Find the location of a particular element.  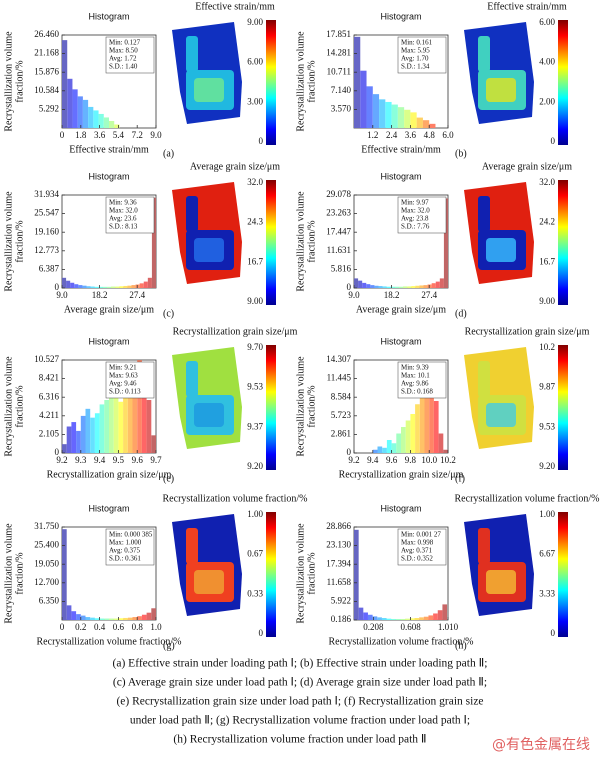

y-tick-label: 8.421 is located at coordinates (49, 378).